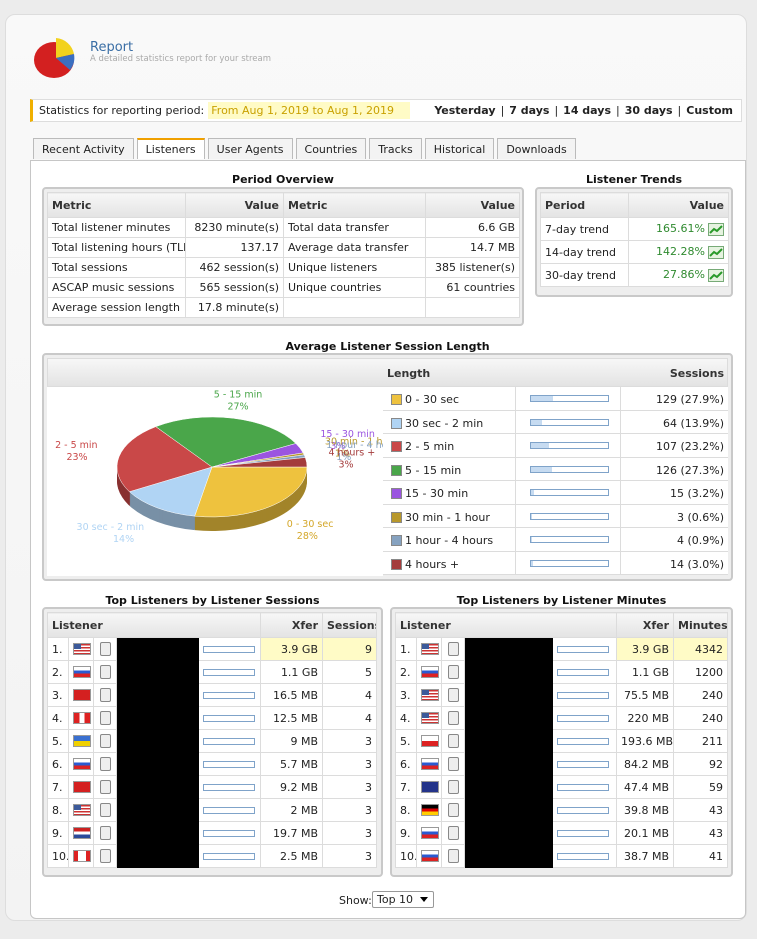 This screenshot has height=939, width=757. I want to click on period-link: Custom, so click(709, 110).